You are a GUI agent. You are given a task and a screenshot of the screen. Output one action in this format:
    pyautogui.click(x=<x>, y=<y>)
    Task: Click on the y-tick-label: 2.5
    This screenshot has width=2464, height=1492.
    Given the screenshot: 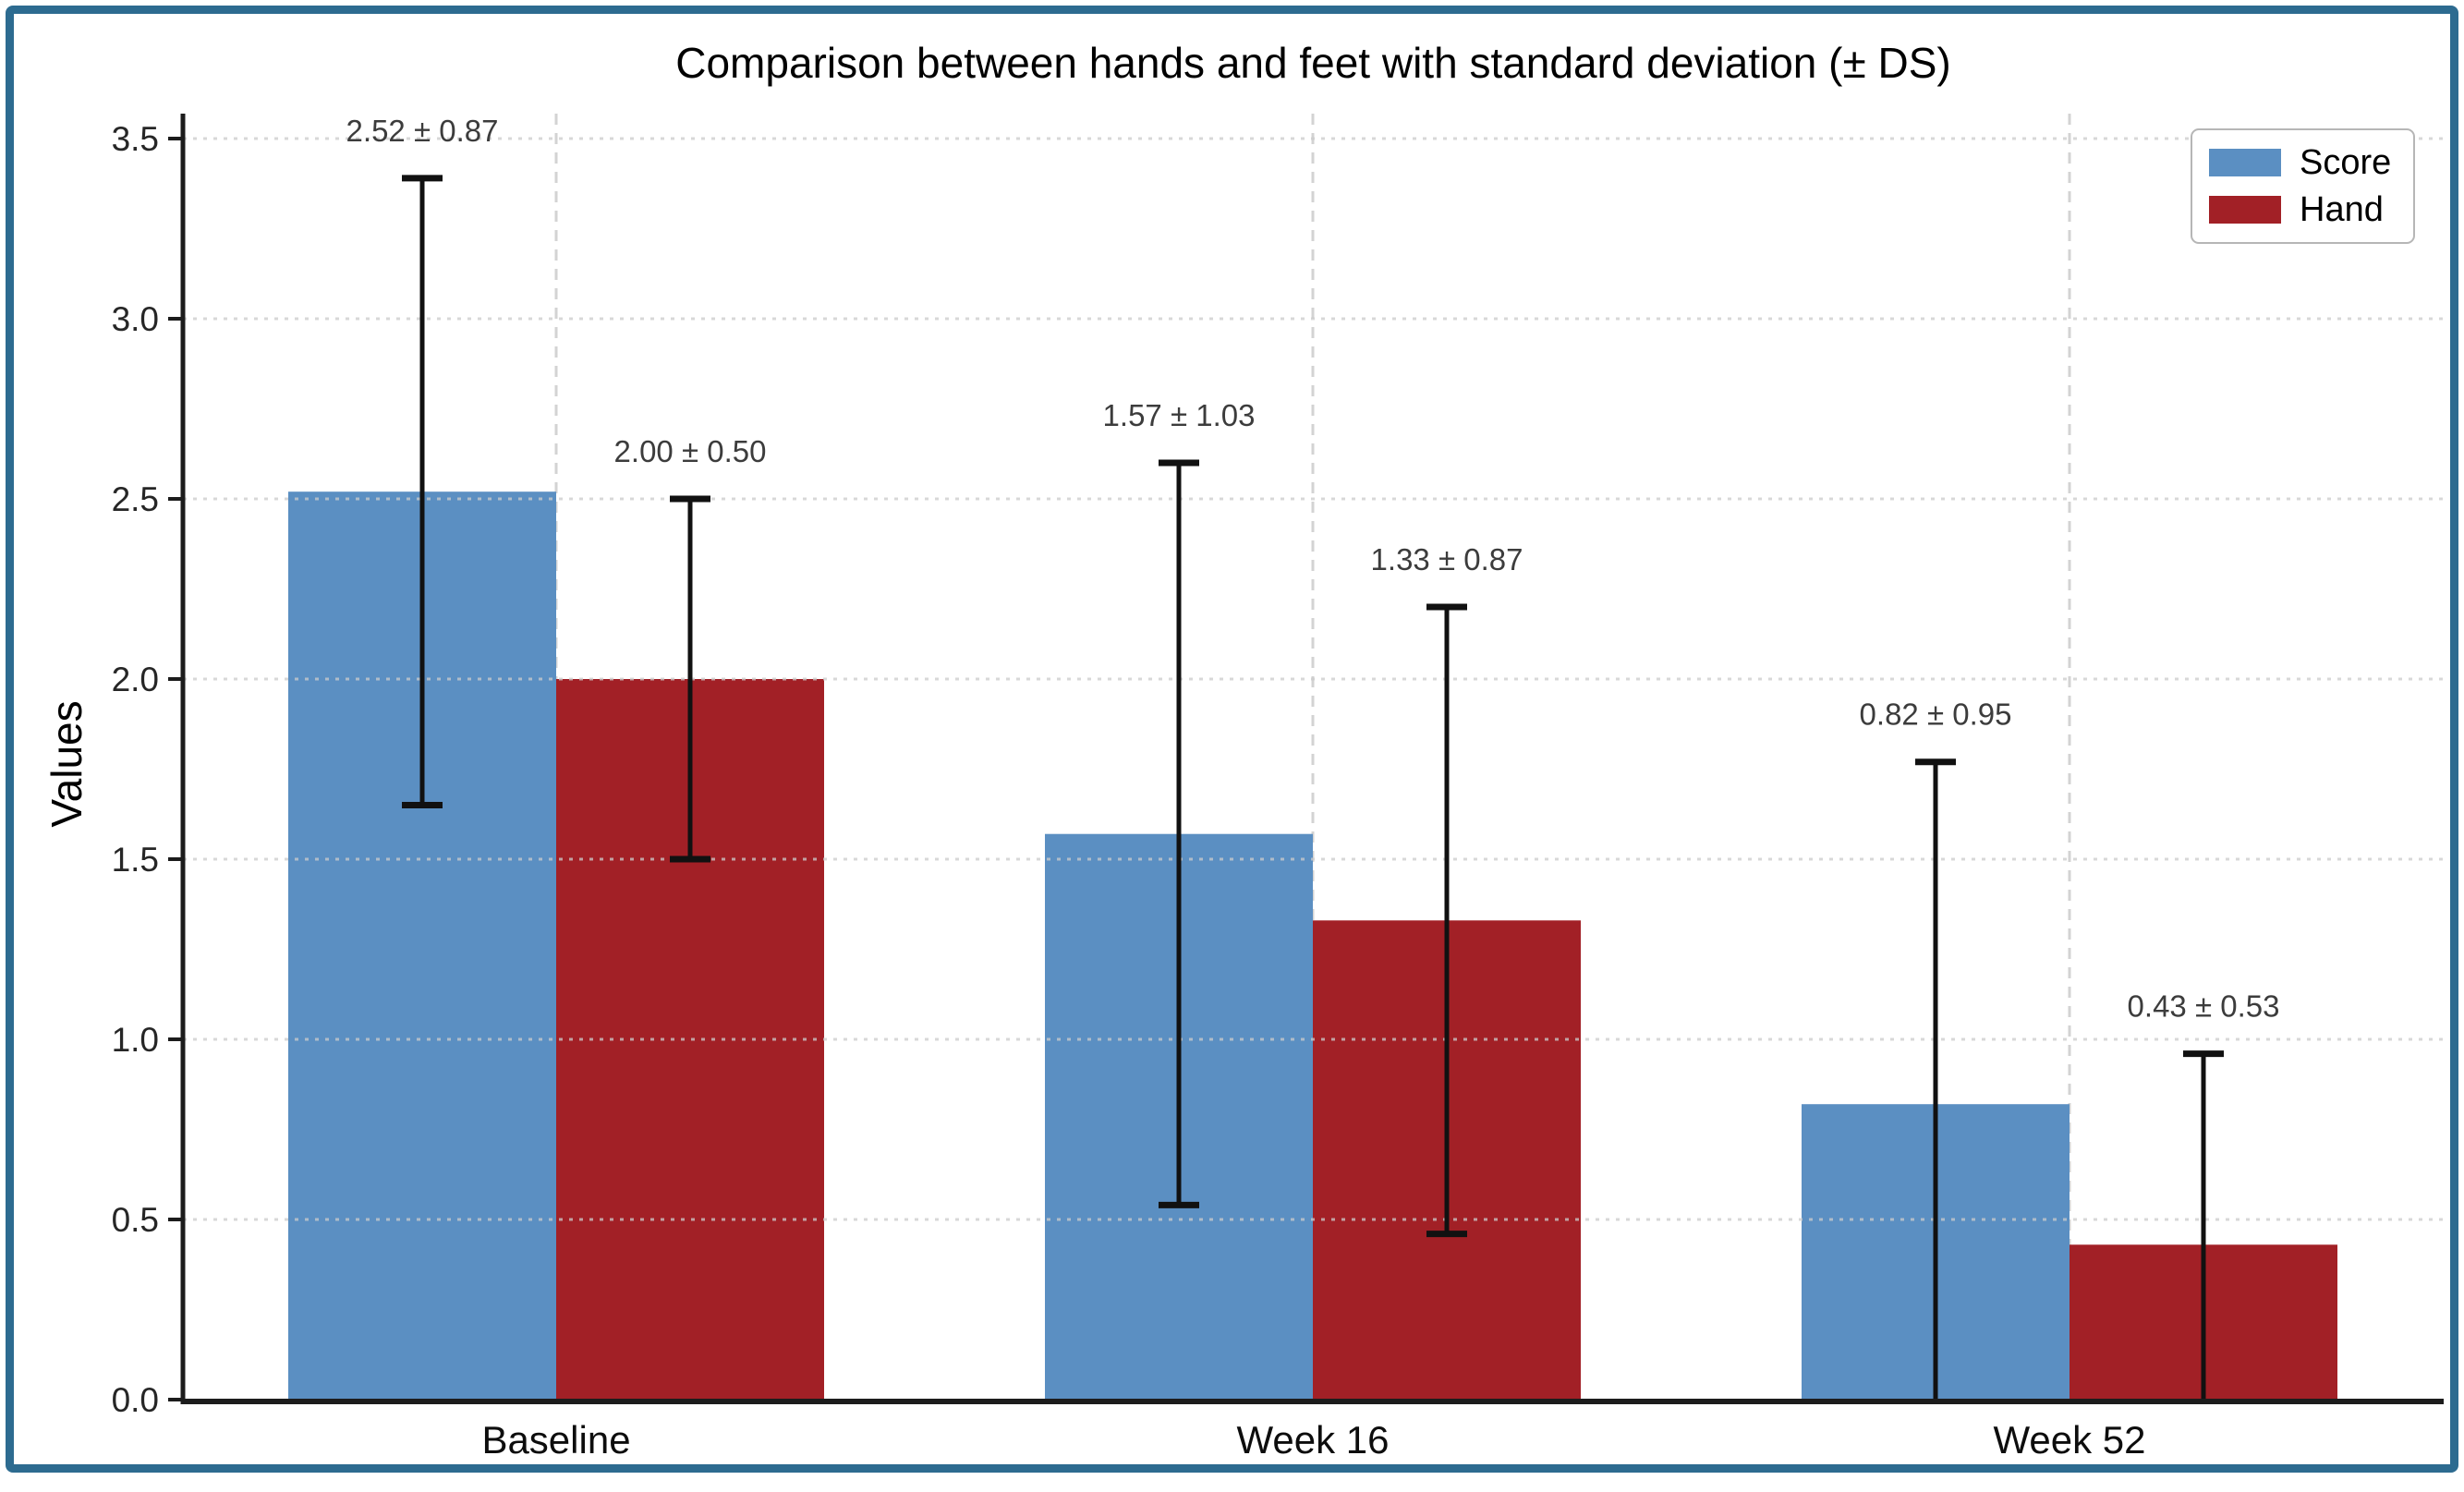 What is the action you would take?
    pyautogui.click(x=135, y=499)
    